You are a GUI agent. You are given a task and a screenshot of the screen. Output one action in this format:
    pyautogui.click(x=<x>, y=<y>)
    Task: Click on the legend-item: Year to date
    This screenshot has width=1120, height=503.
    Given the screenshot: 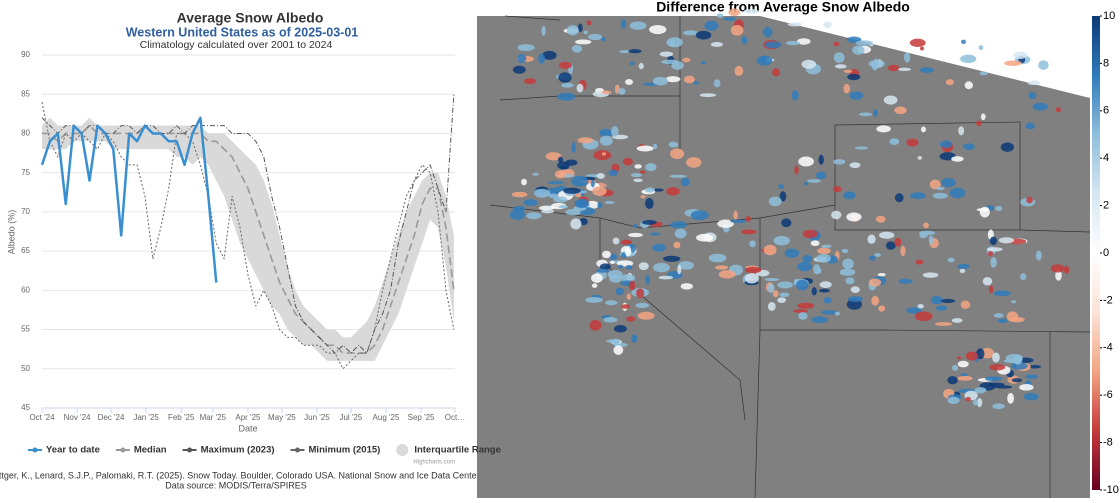 What is the action you would take?
    pyautogui.click(x=64, y=450)
    